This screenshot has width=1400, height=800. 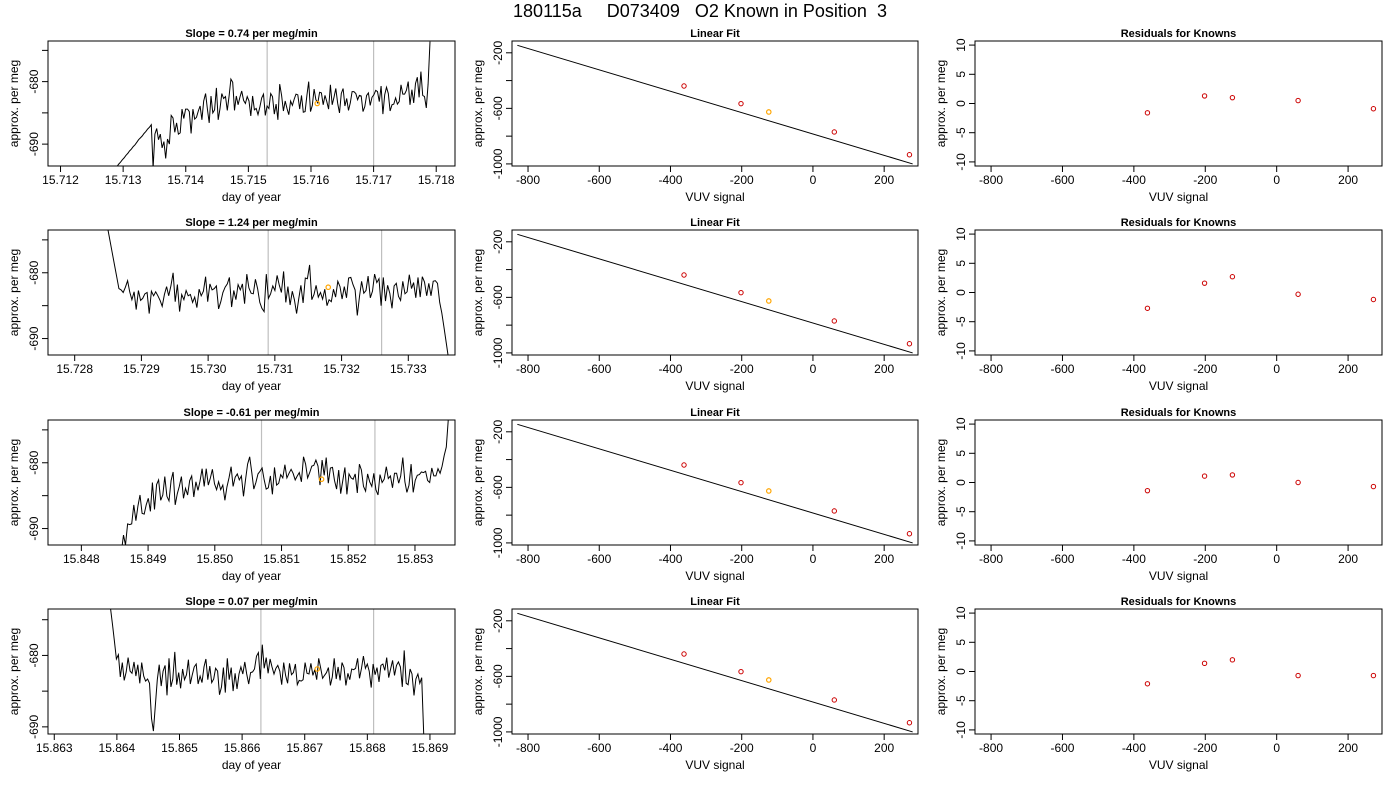 What do you see at coordinates (251, 413) in the screenshot?
I see `panel-title: Slope = -0.61 per meg/min` at bounding box center [251, 413].